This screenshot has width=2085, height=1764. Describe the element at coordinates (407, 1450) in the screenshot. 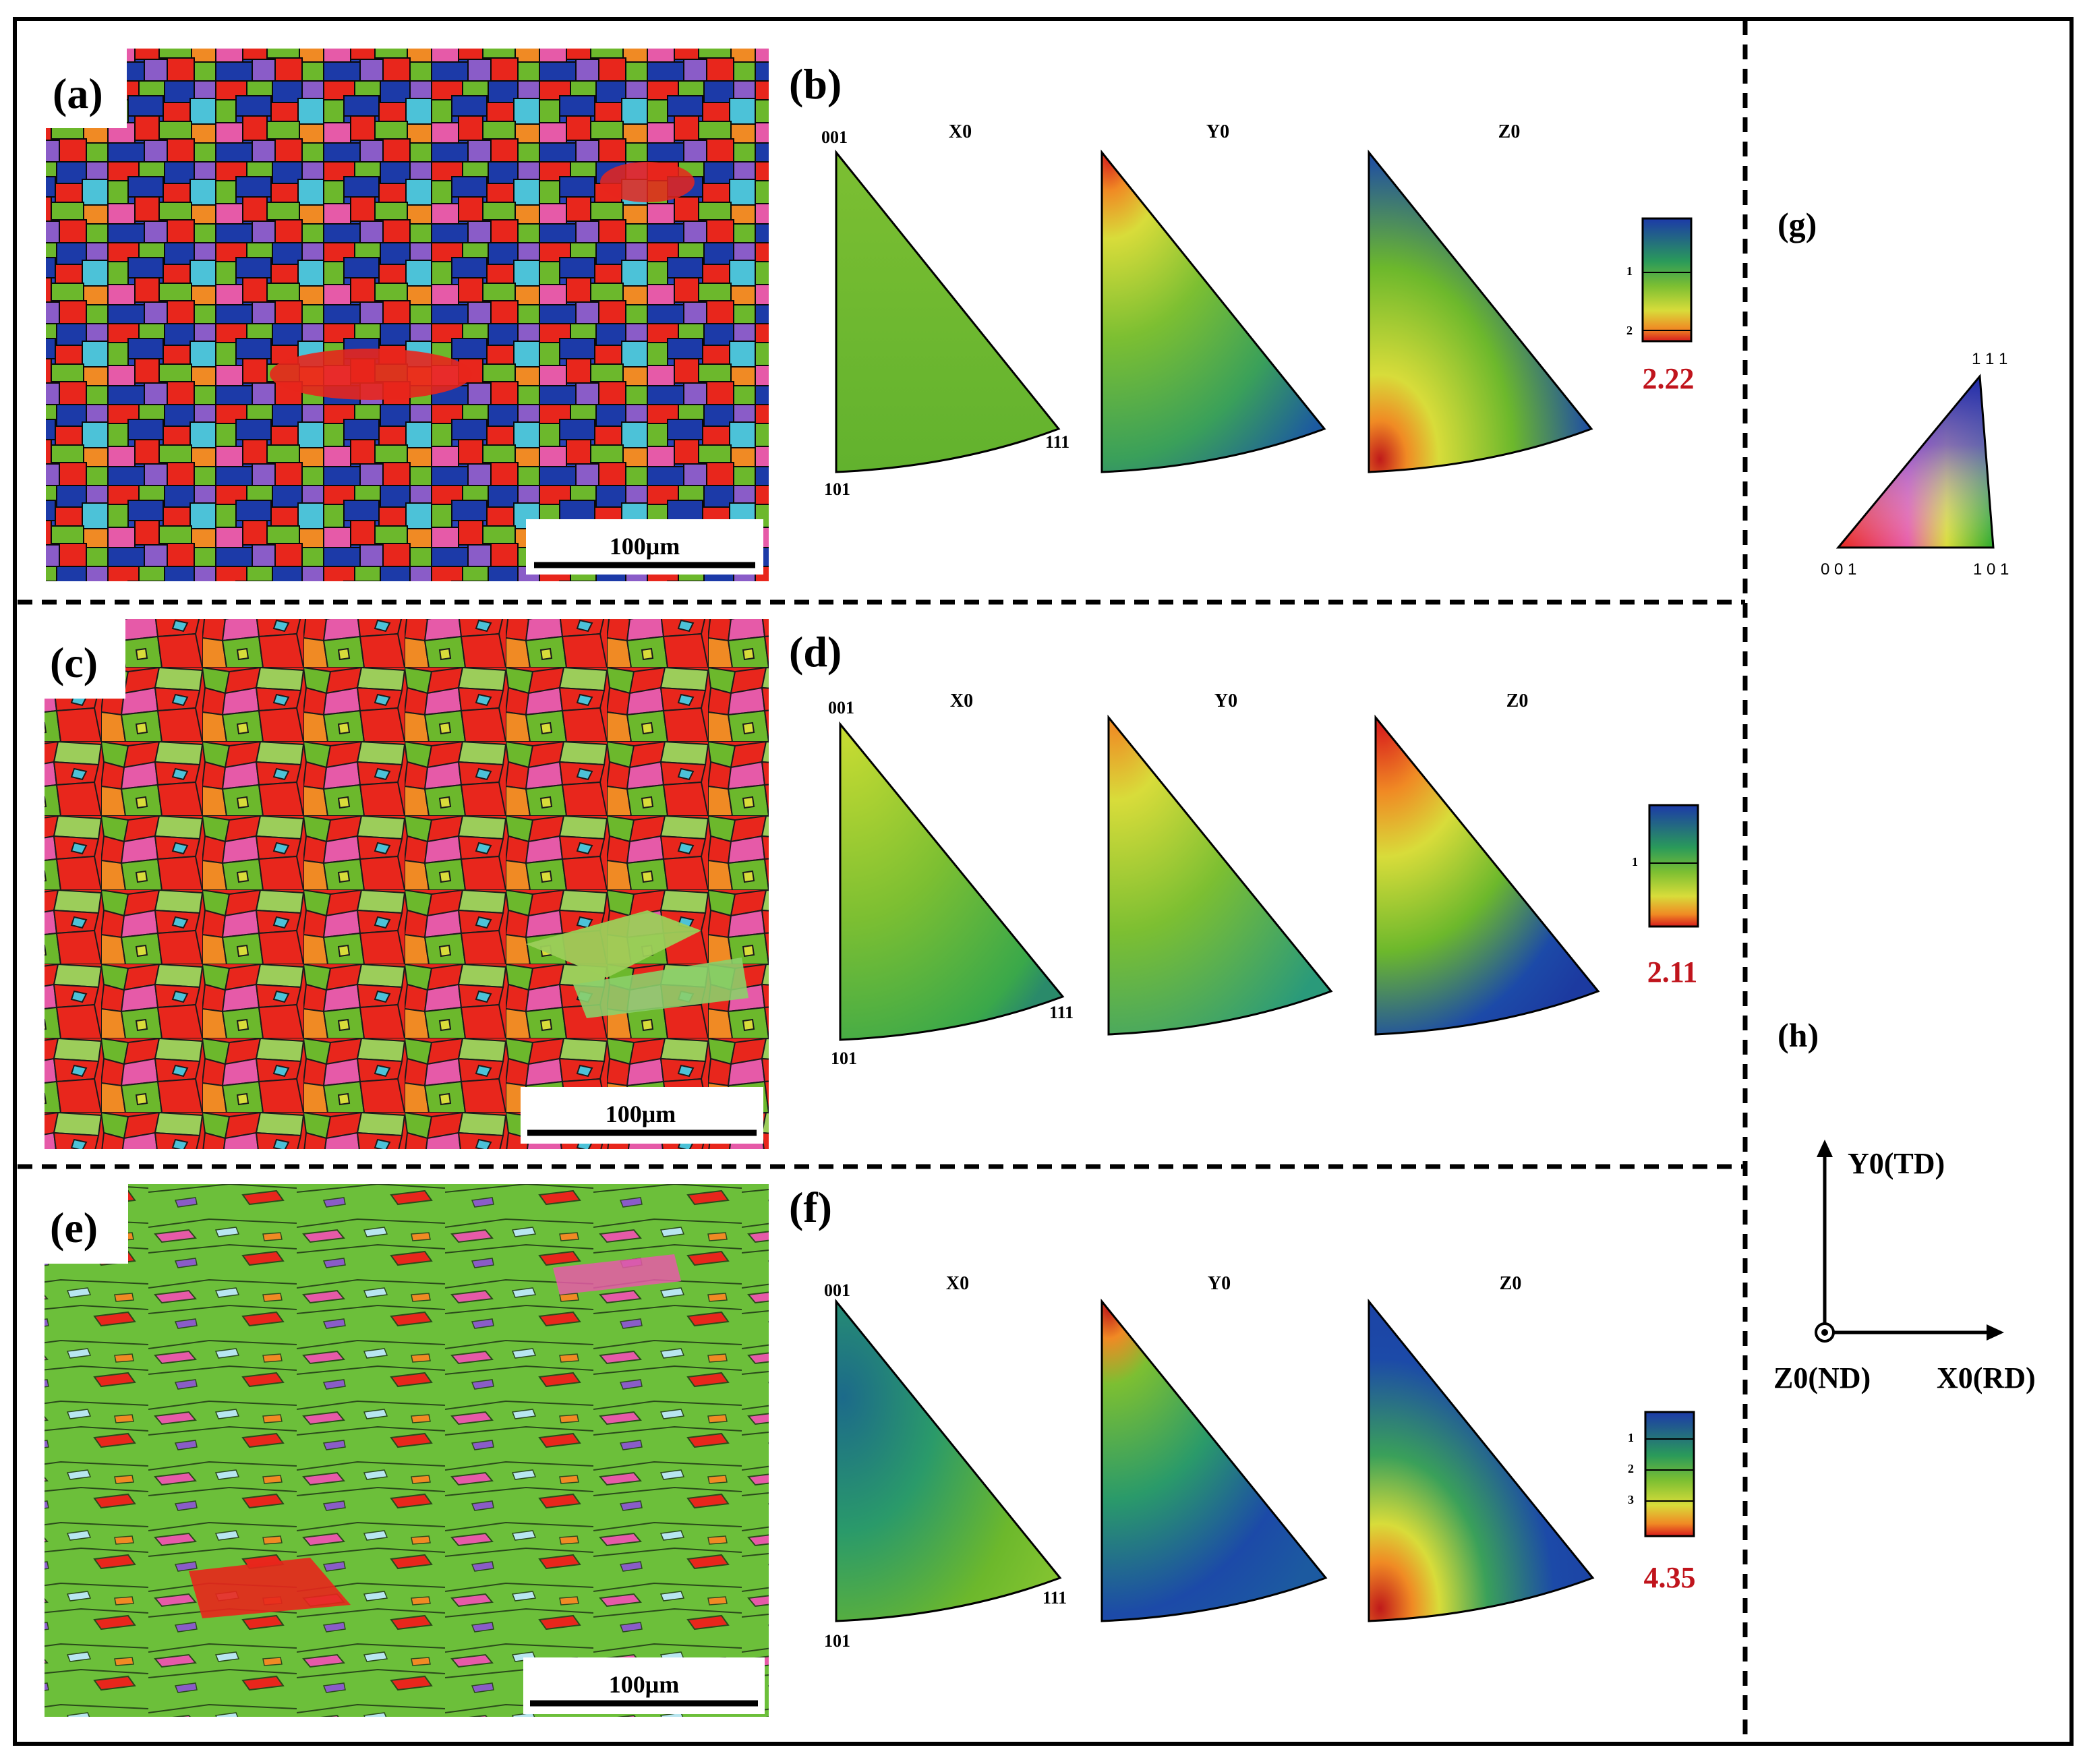

I see `ebsd-map-e: 100μm` at that location.